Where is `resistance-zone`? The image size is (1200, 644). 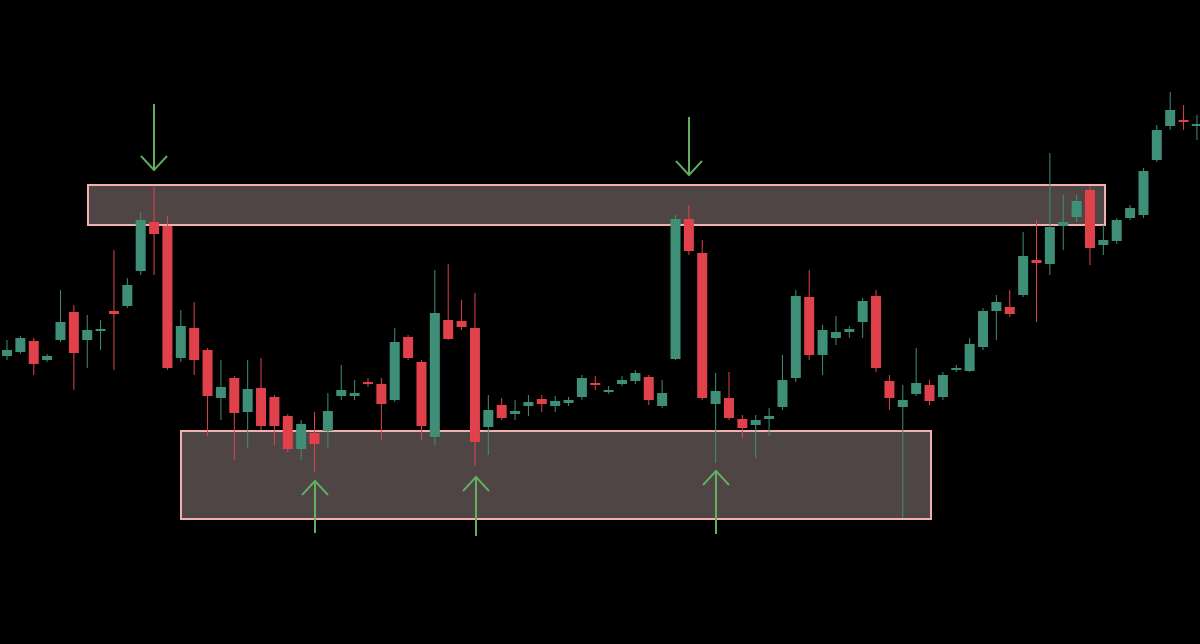 resistance-zone is located at coordinates (596, 205).